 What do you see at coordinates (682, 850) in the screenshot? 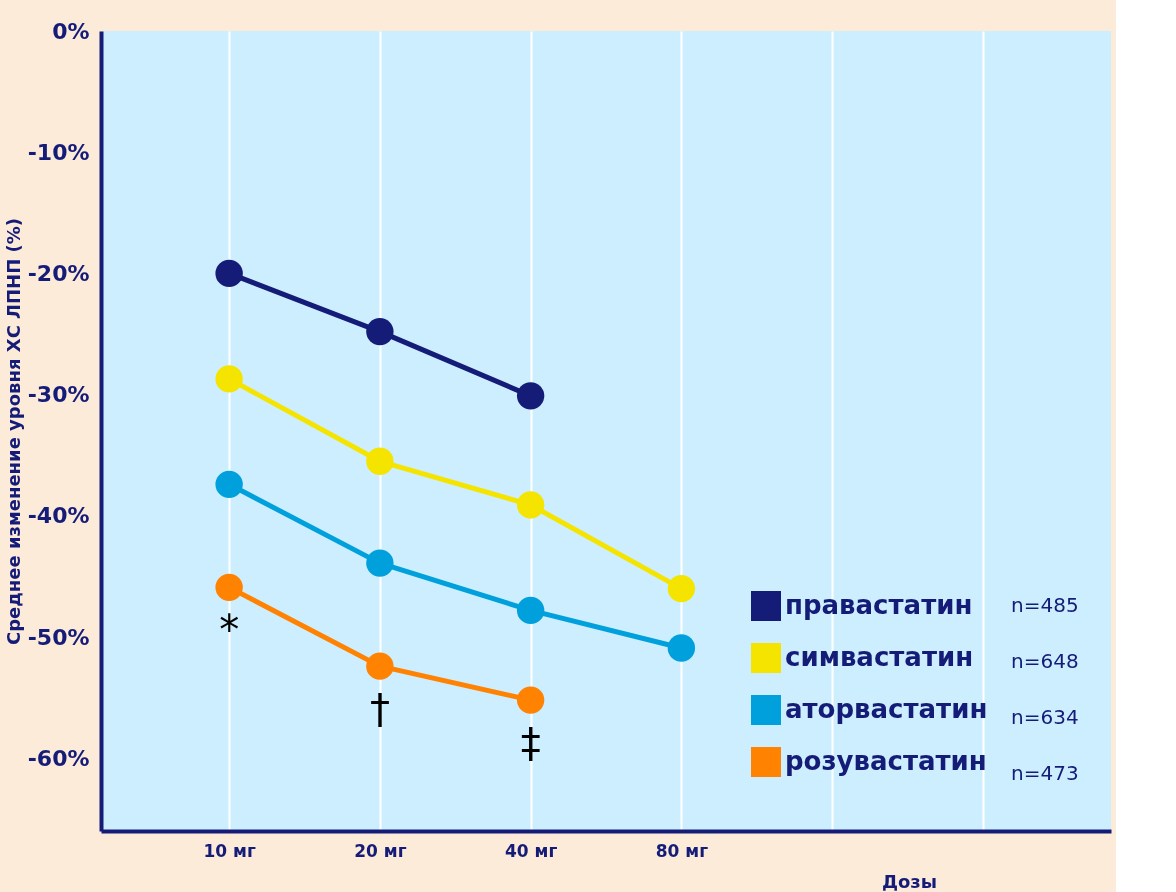
I see `x-tick-label: 80 мг` at bounding box center [682, 850].